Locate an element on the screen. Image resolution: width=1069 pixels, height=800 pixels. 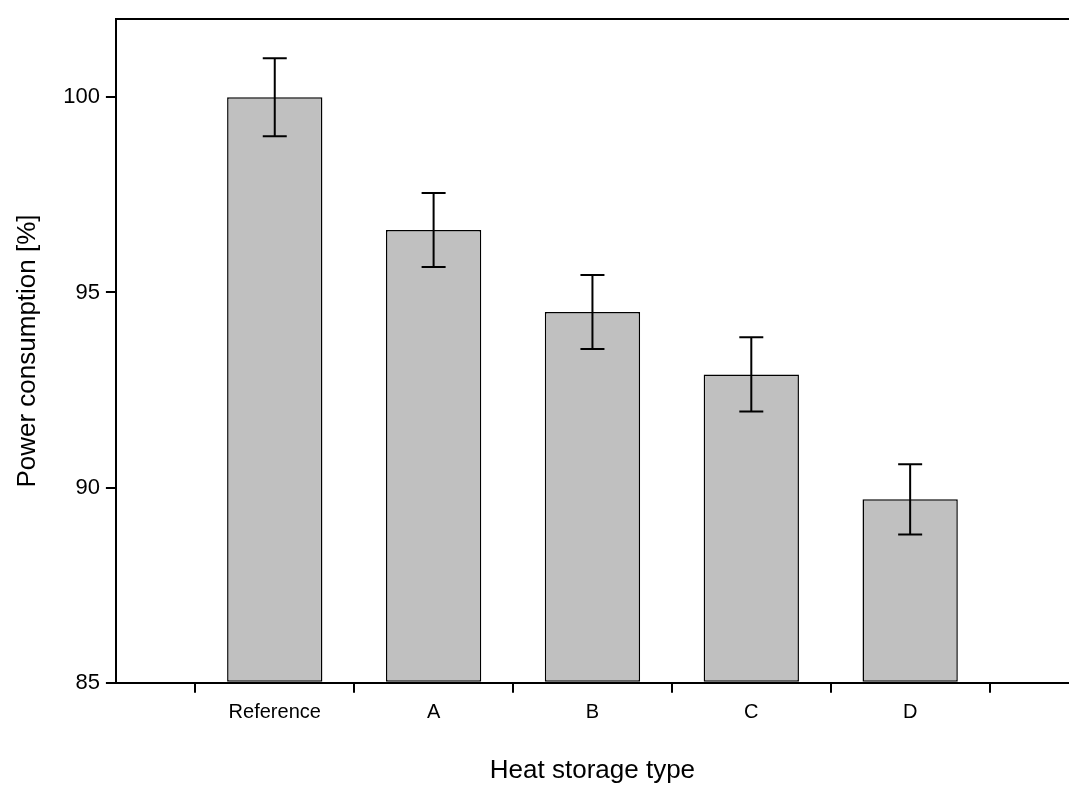
y-axis-title: Power consumption [%] is located at coordinates (25, 351).